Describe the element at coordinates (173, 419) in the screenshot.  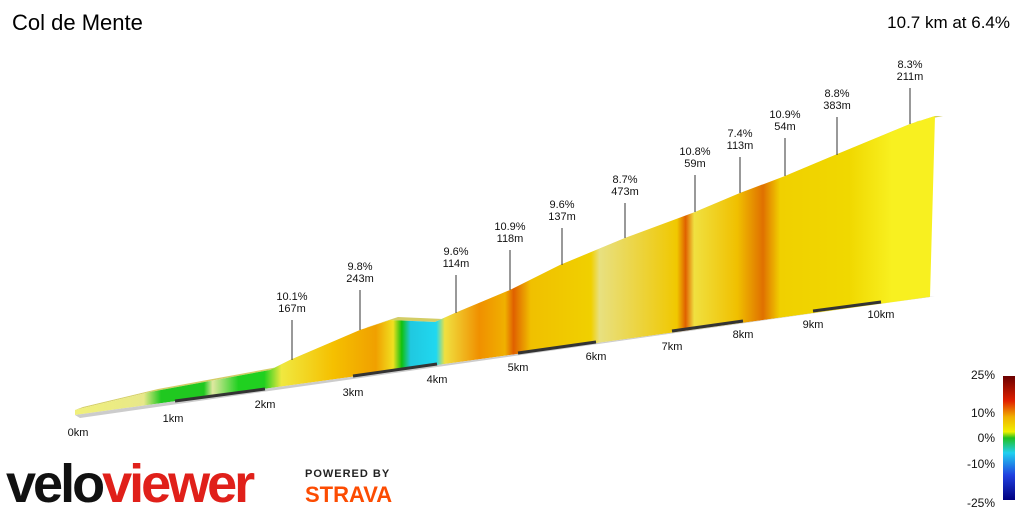
I see `distance-label: 1km` at that location.